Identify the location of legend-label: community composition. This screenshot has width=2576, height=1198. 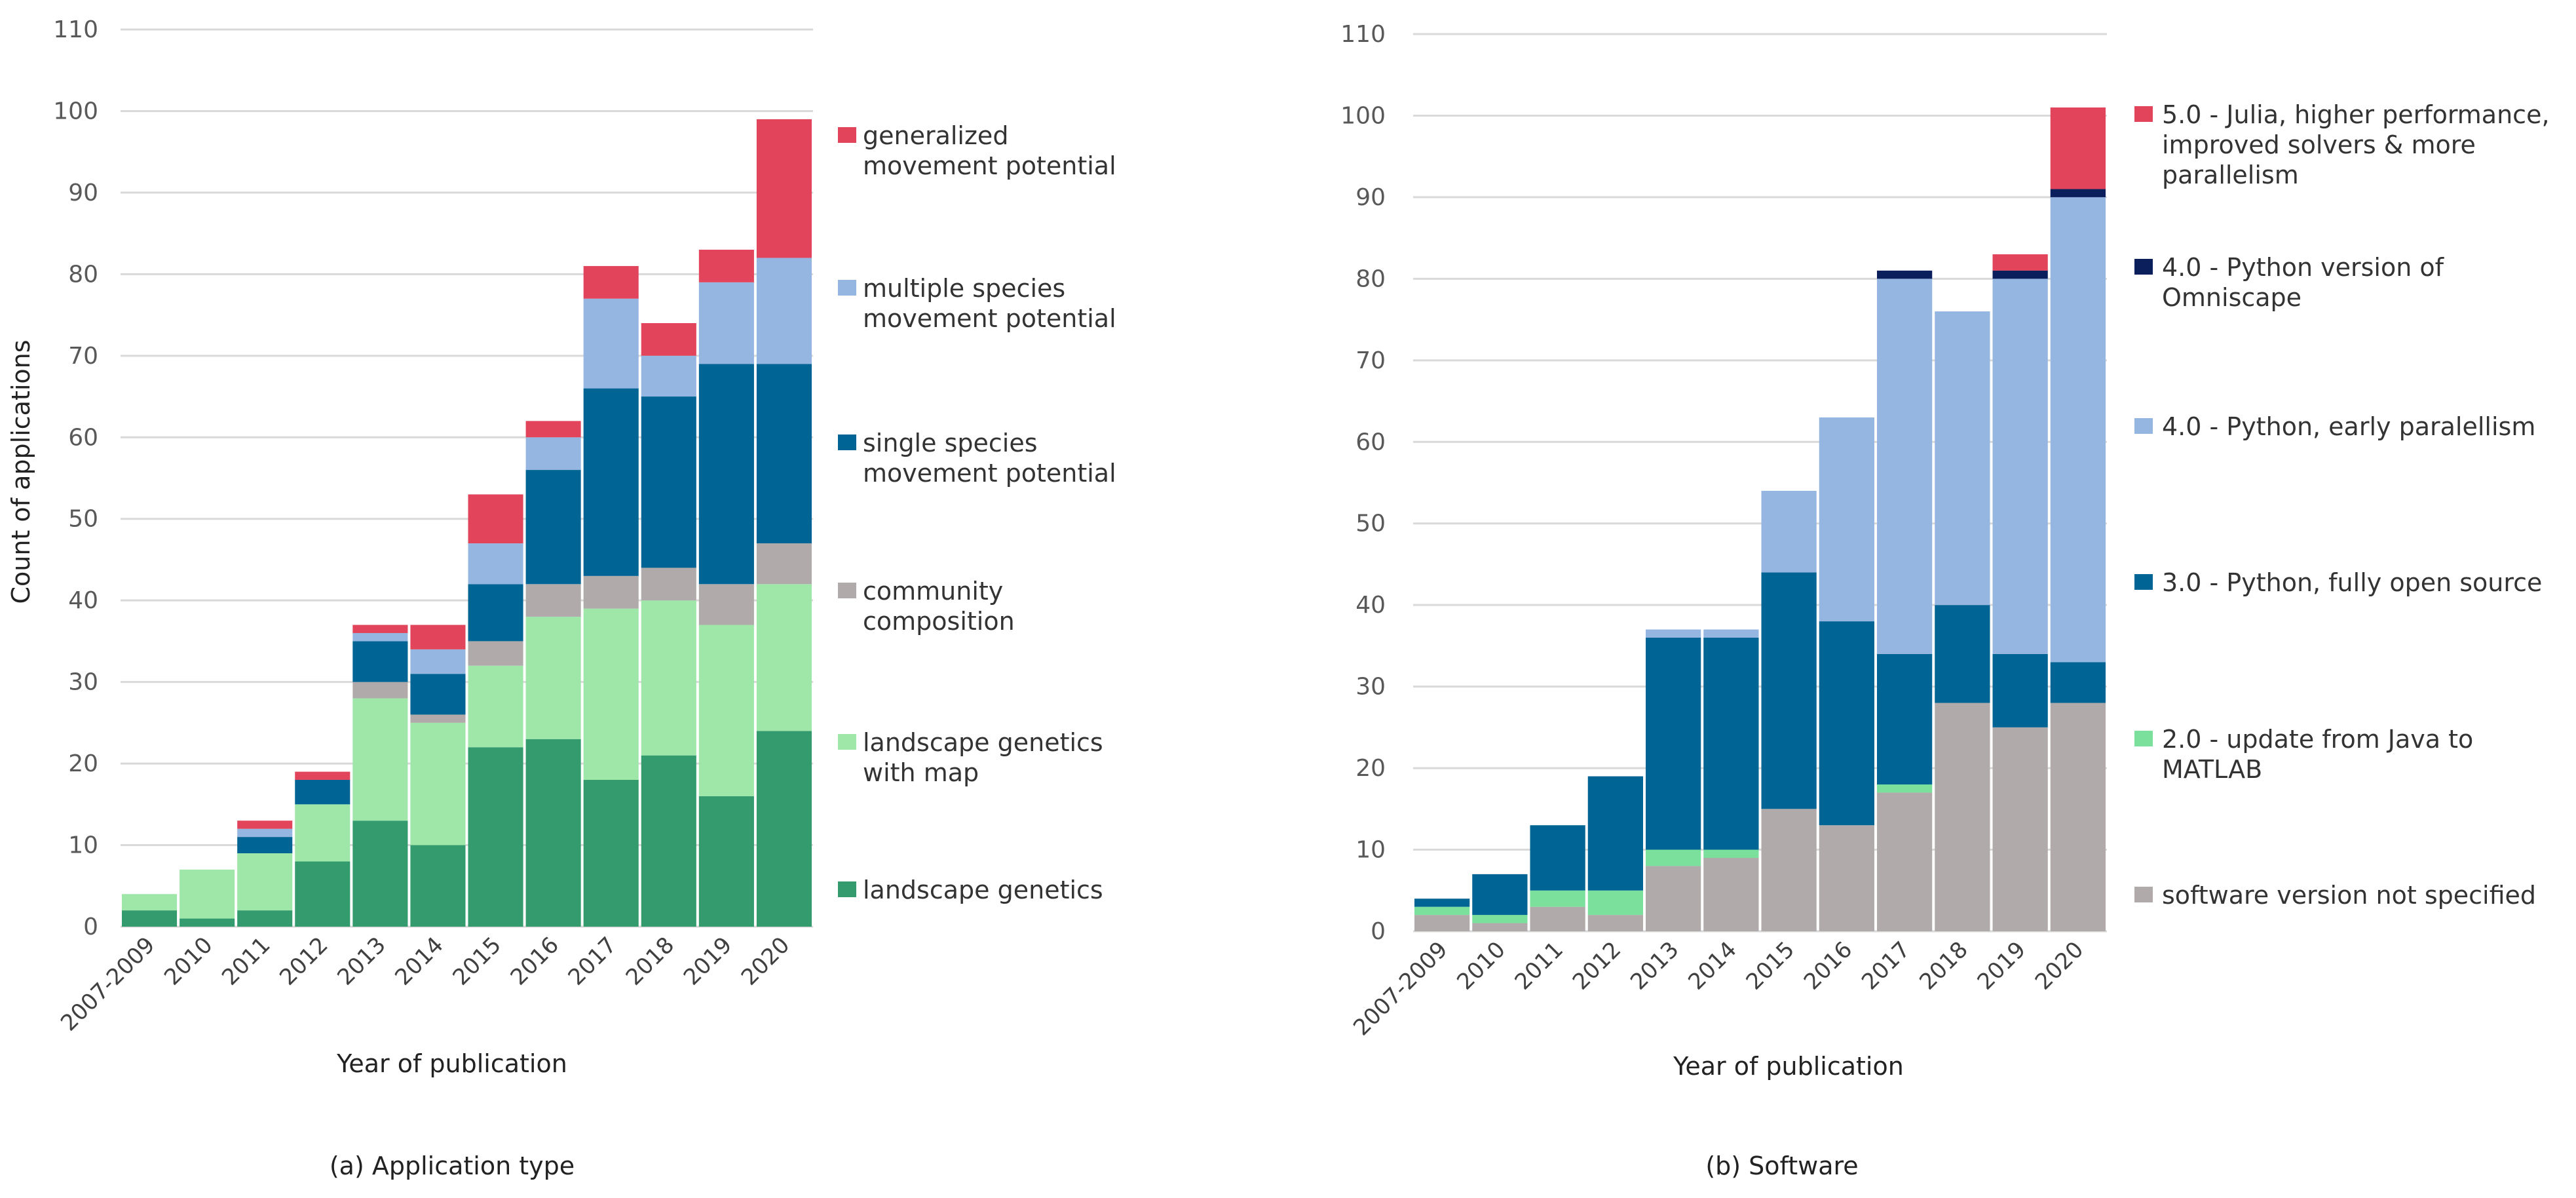
(939, 606).